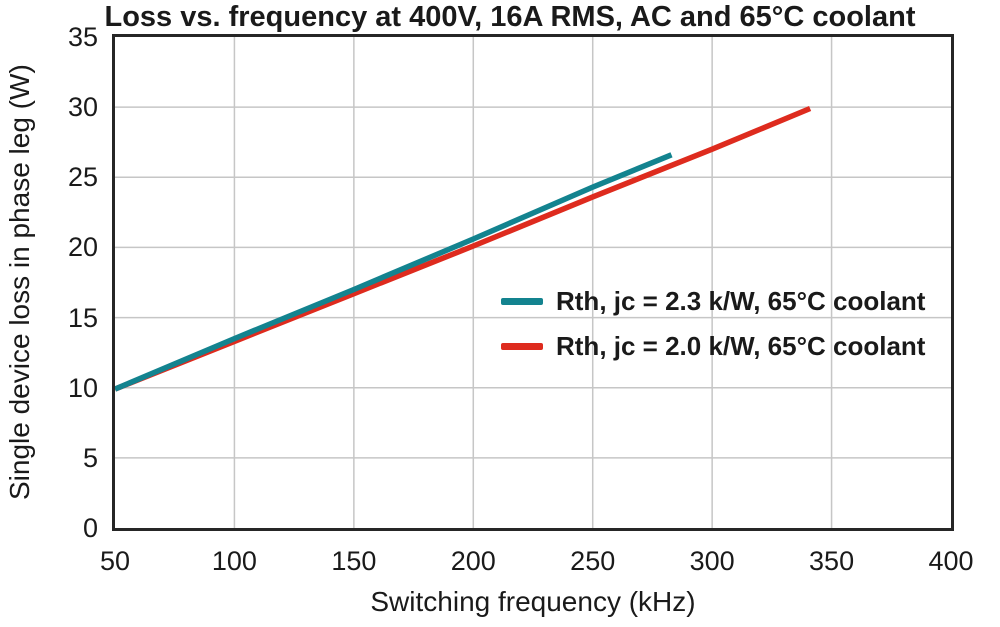 The width and height of the screenshot is (1000, 627). Describe the element at coordinates (832, 561) in the screenshot. I see `x-tick-label: 350` at that location.